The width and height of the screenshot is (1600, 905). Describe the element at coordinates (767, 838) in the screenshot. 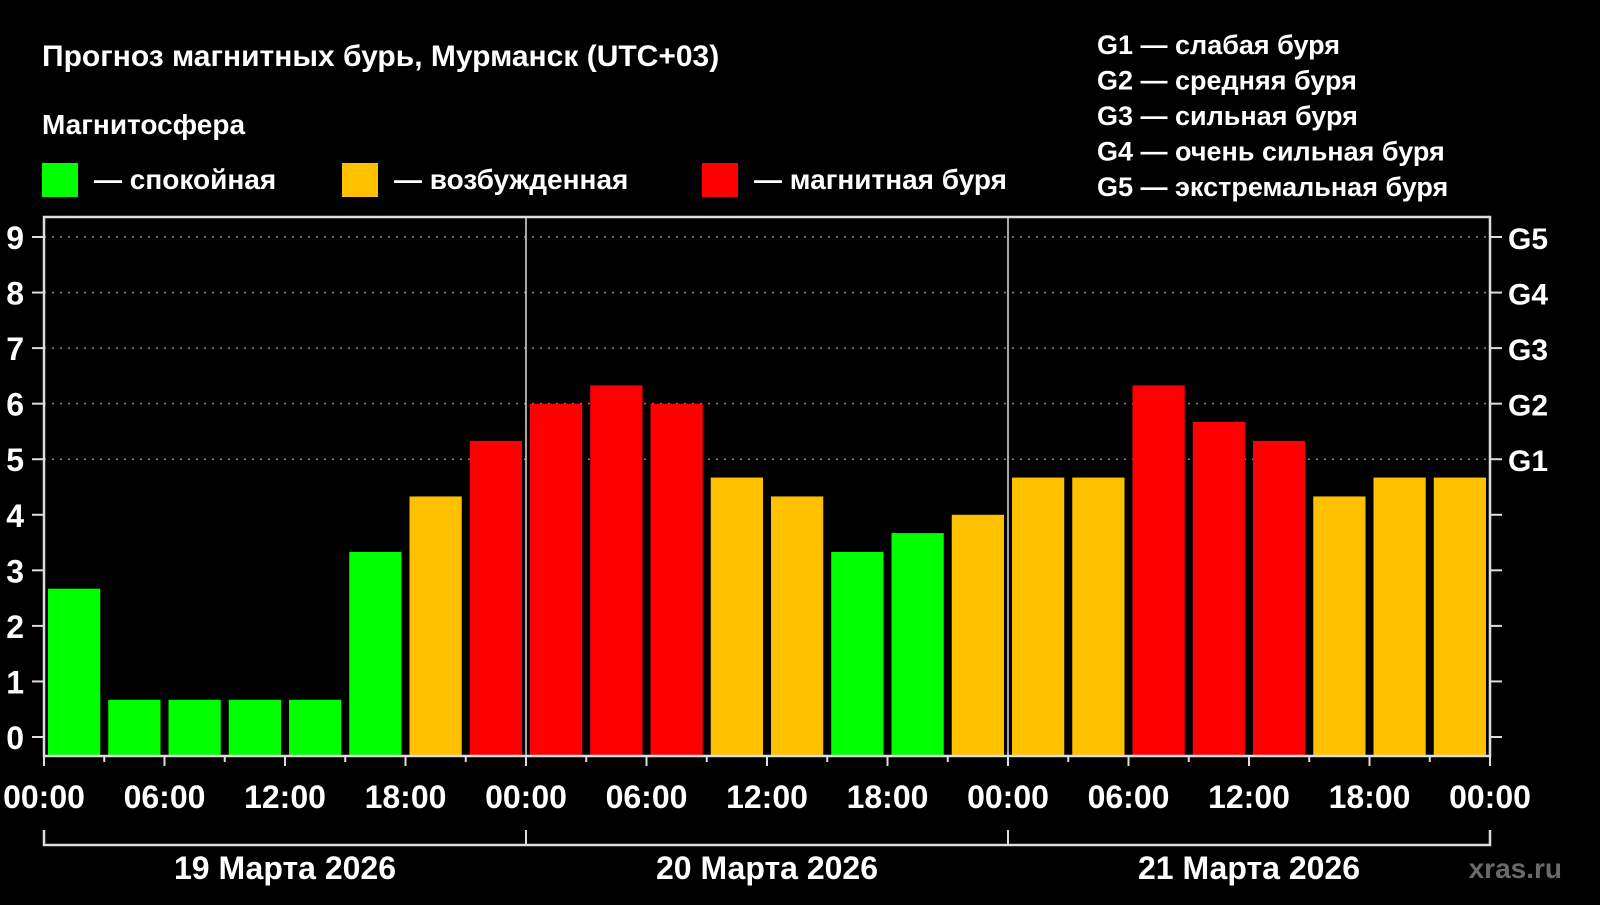

I see `day-bracket` at that location.